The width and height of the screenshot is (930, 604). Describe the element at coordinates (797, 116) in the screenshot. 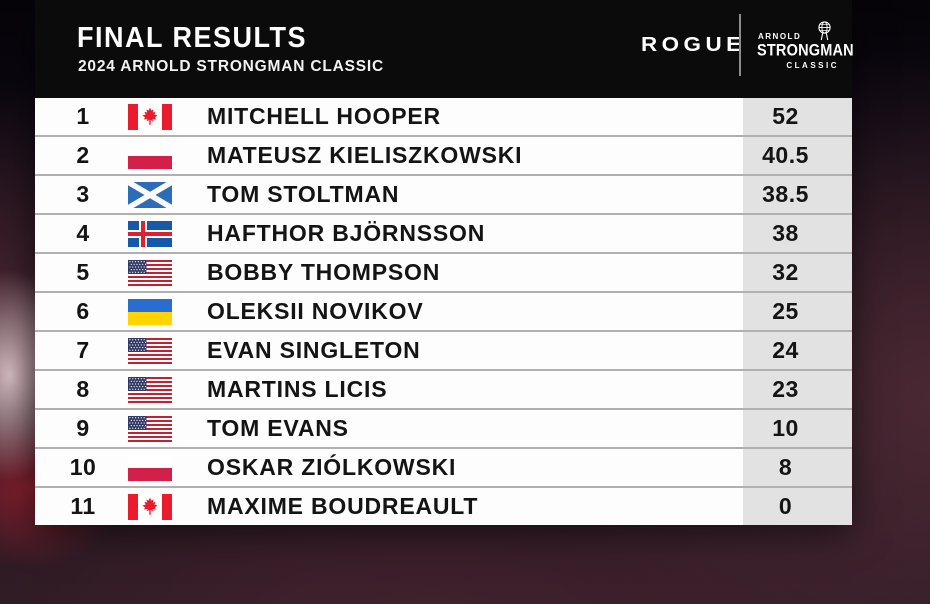

I see `score-cell: 52` at that location.